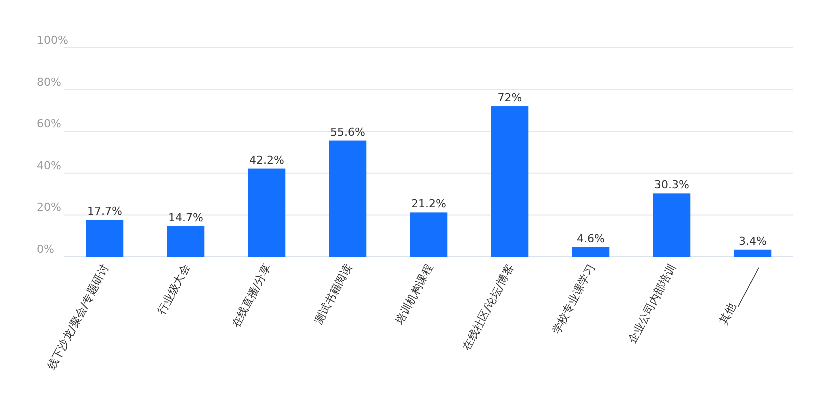 The height and width of the screenshot is (414, 830). I want to click on x-tick-label: 测试书籍阅读, so click(333, 294).